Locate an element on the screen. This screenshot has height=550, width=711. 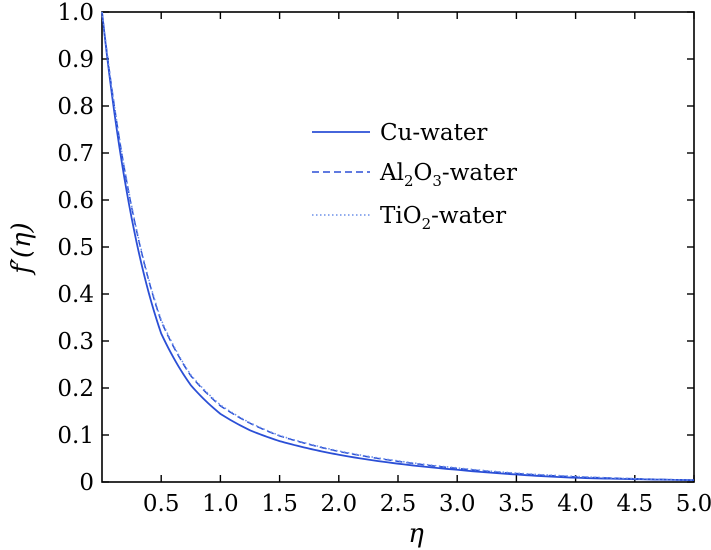
y-tick-label: 0.6 is located at coordinates (75, 201).